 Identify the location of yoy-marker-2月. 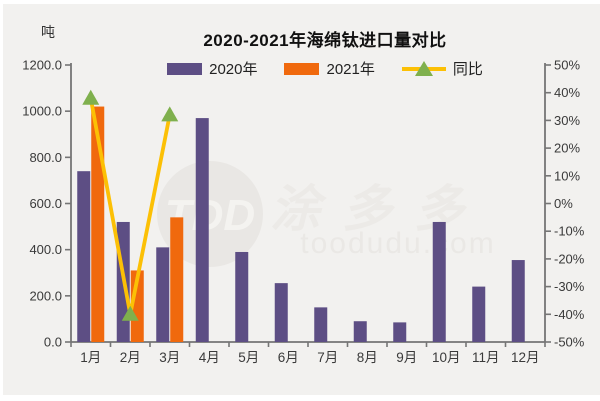
(130, 313).